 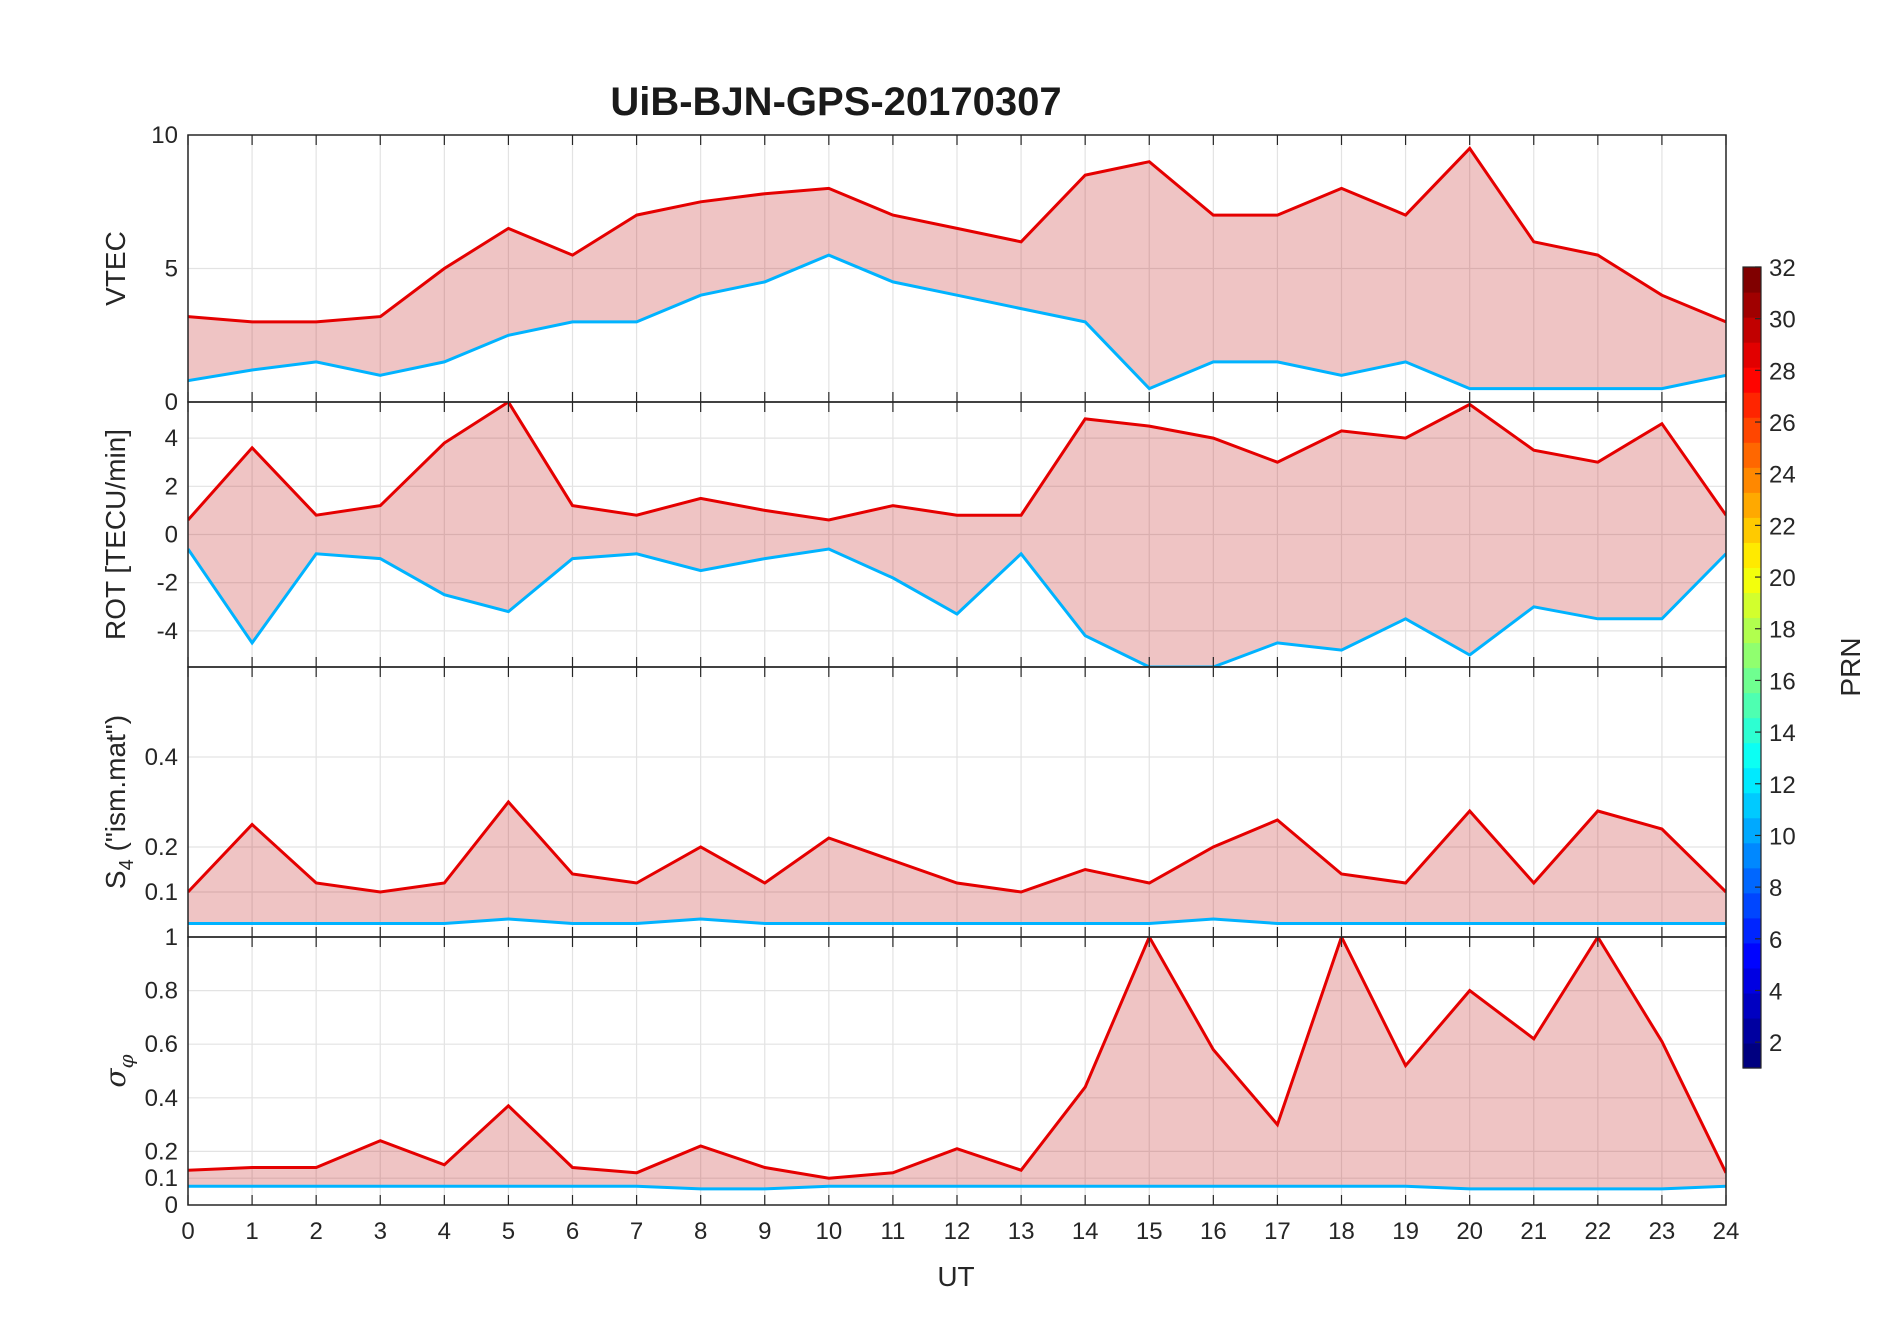 What do you see at coordinates (115, 268) in the screenshot?
I see `y-axis-label: VTEC` at bounding box center [115, 268].